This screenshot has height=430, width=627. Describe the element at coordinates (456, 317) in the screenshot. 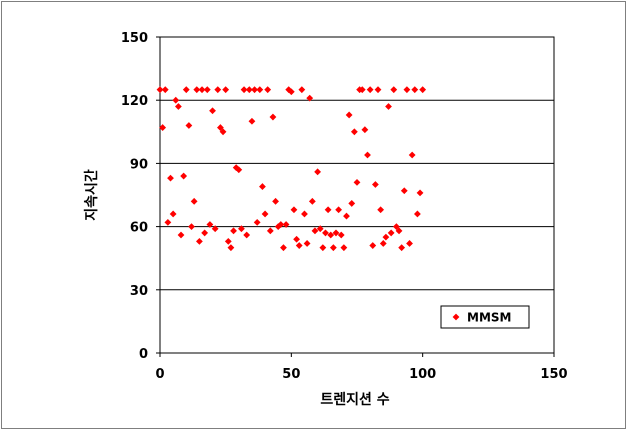

I see `legend-marker` at that location.